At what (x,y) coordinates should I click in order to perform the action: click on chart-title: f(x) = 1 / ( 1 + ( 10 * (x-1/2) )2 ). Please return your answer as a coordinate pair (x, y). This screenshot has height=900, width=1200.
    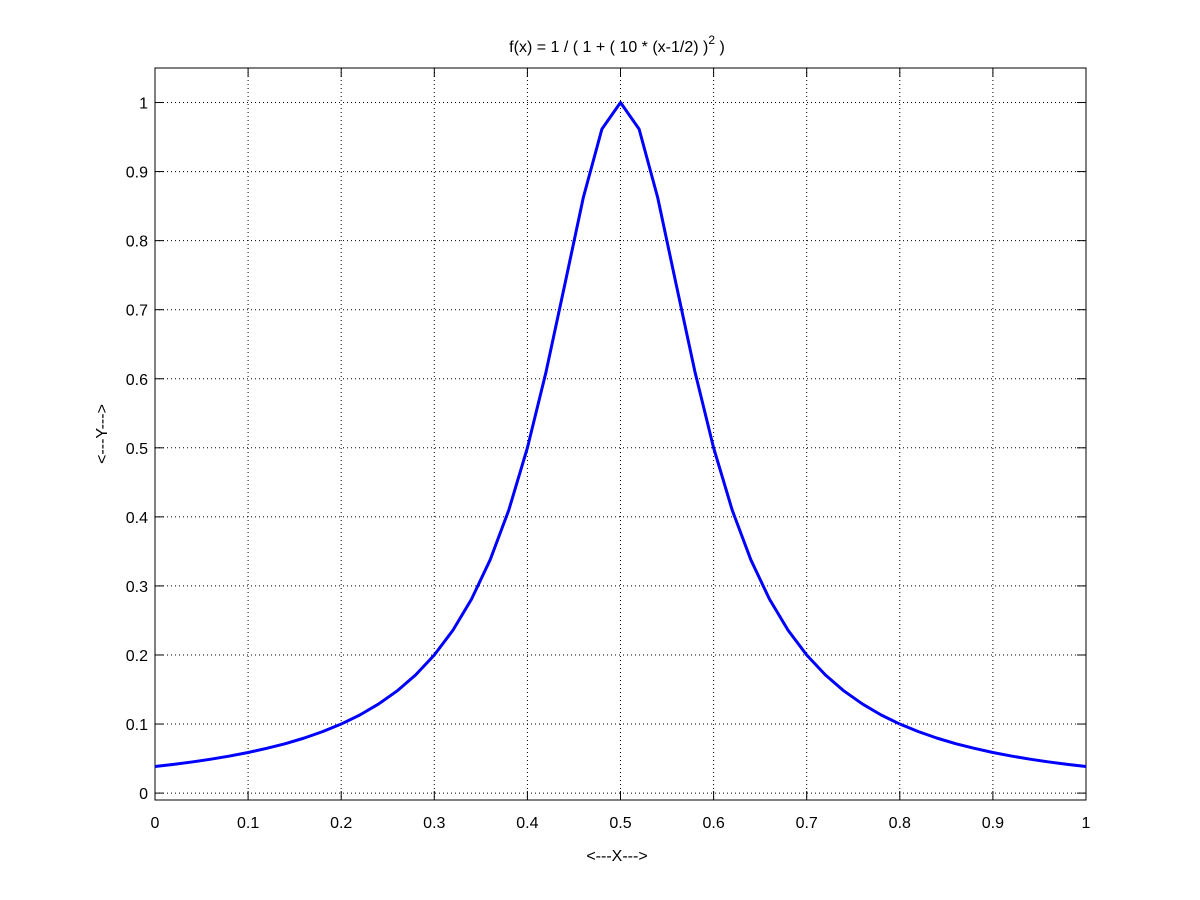
    Looking at the image, I should click on (617, 44).